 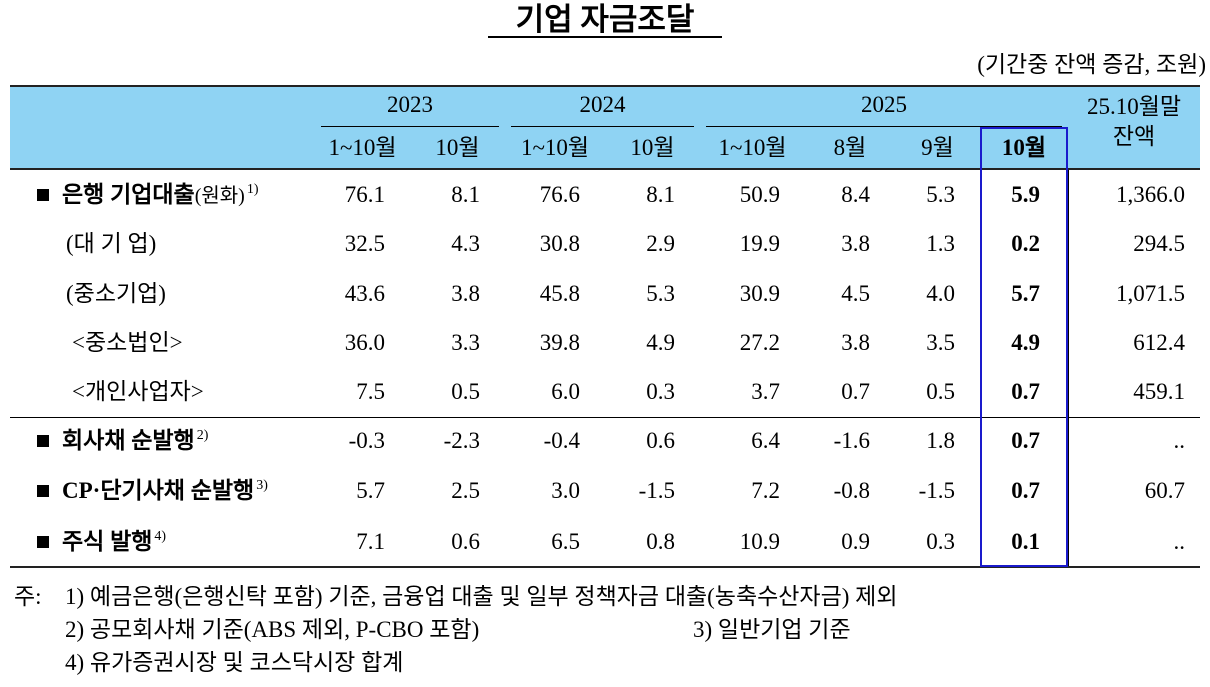 I want to click on row-label: CP·단기사채 순발행 3), so click(x=165, y=493).